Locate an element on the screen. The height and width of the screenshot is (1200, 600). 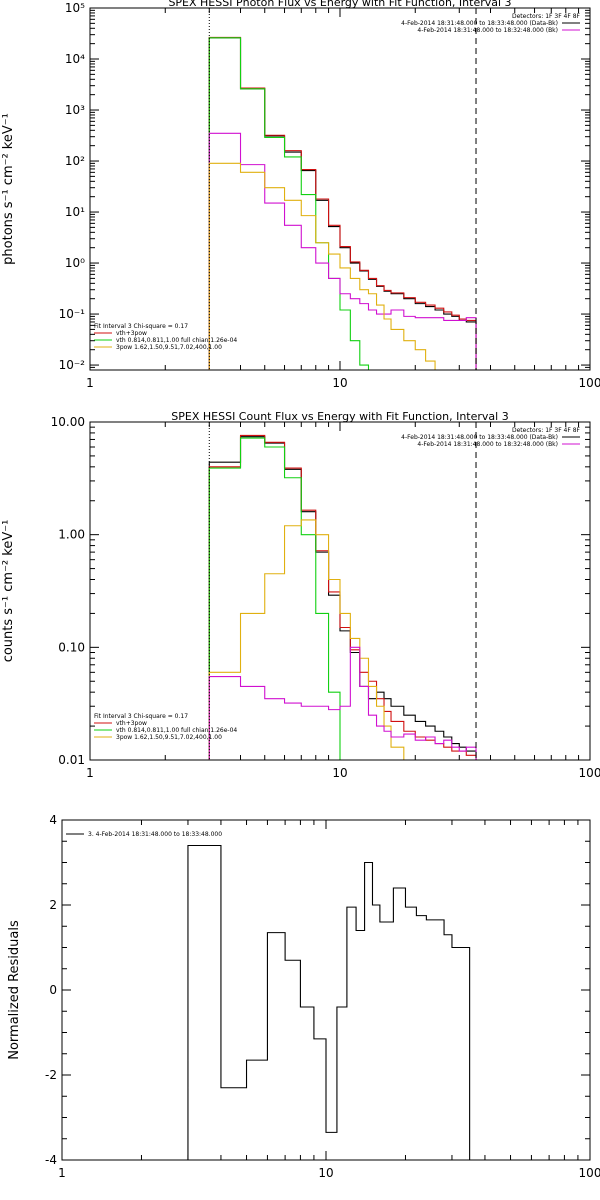
y-tick-label: -2 is located at coordinates (51, 1075).